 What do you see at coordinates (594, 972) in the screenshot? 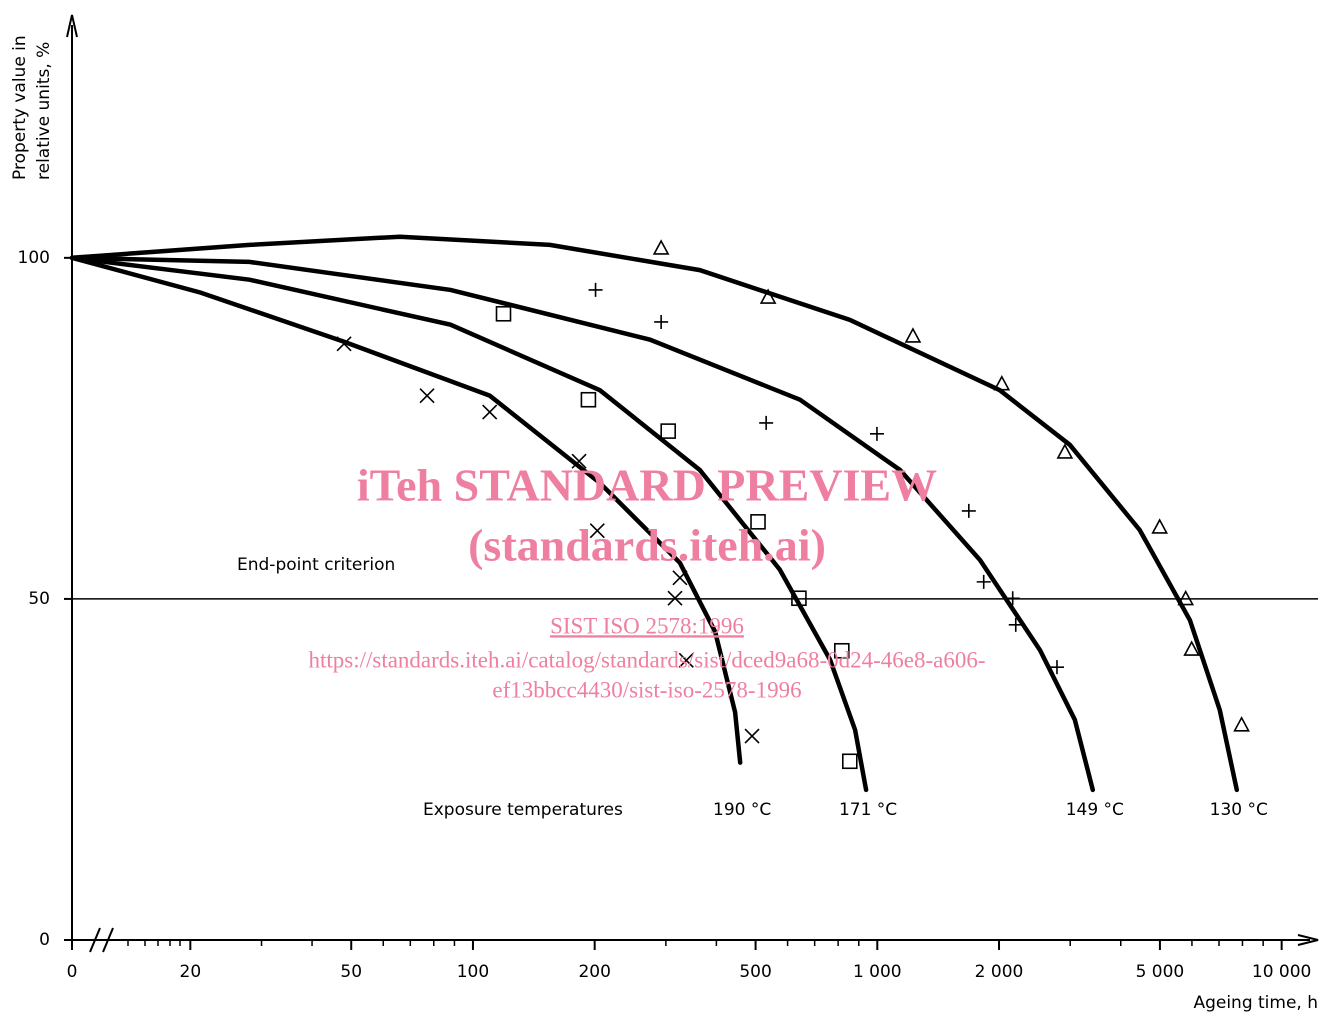
I see `x-tick-label: 200` at bounding box center [594, 972].